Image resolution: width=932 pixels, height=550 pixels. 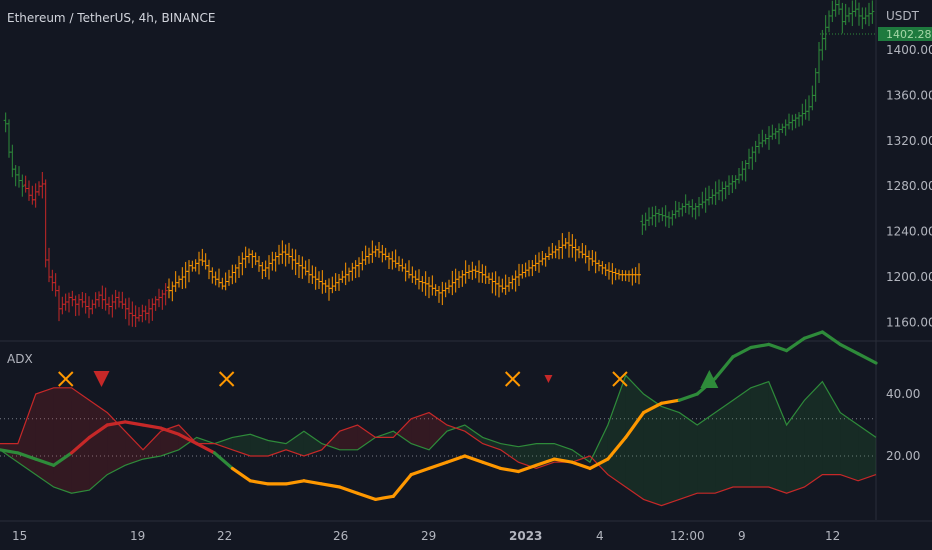 I want to click on signal-cross-icon, so click(x=66, y=379).